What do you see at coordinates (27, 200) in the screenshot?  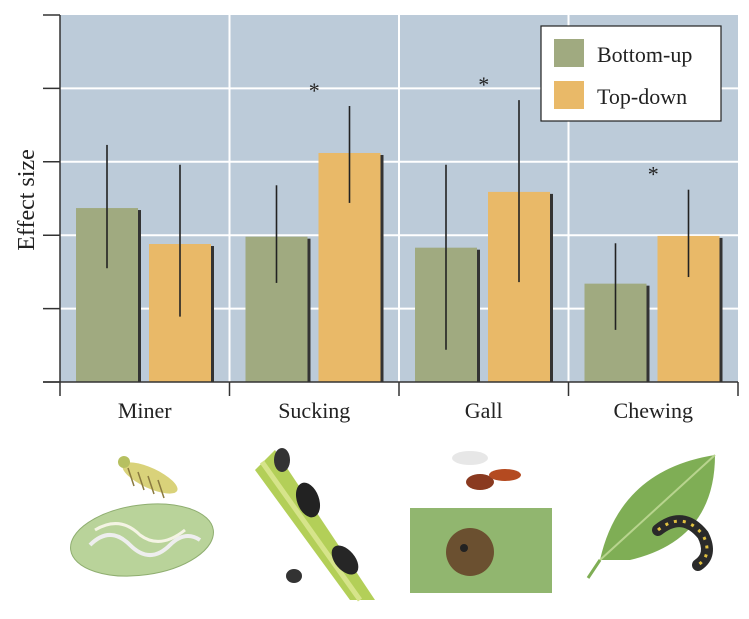 I see `y-axis-label: Effect size` at bounding box center [27, 200].